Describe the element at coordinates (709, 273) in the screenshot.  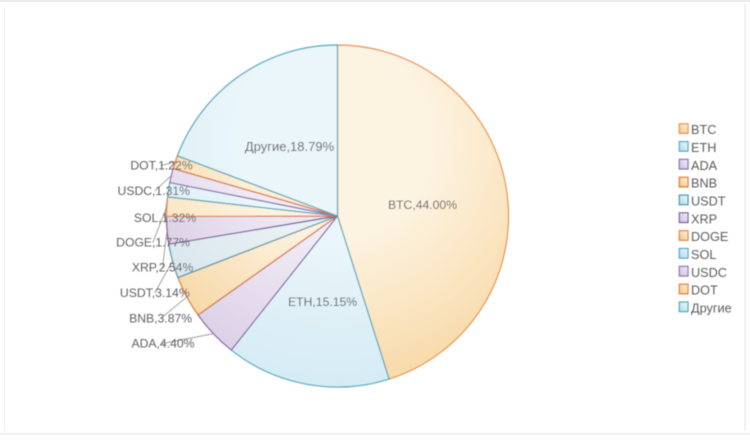
I see `svg-text: USDC` at that location.